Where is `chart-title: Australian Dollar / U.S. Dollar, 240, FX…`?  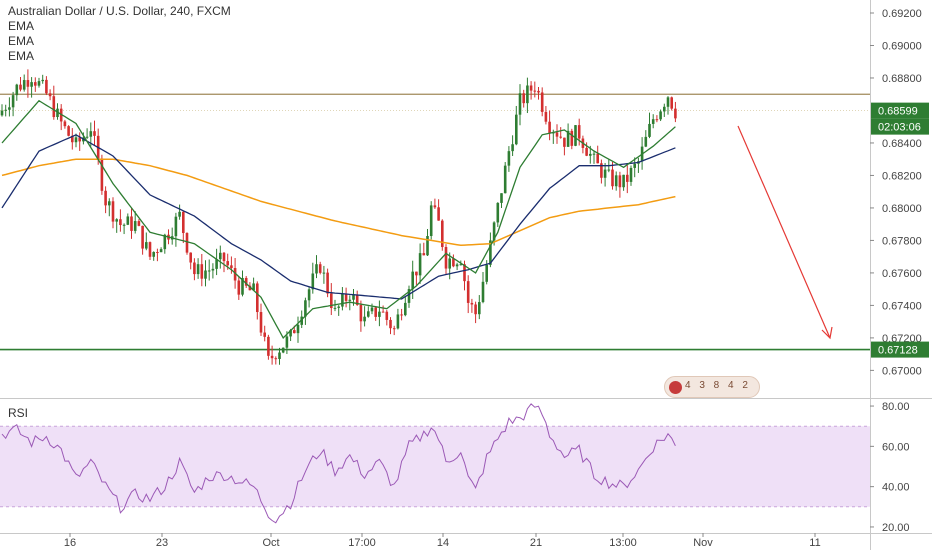
chart-title: Australian Dollar / U.S. Dollar, 240, FX… is located at coordinates (119, 11).